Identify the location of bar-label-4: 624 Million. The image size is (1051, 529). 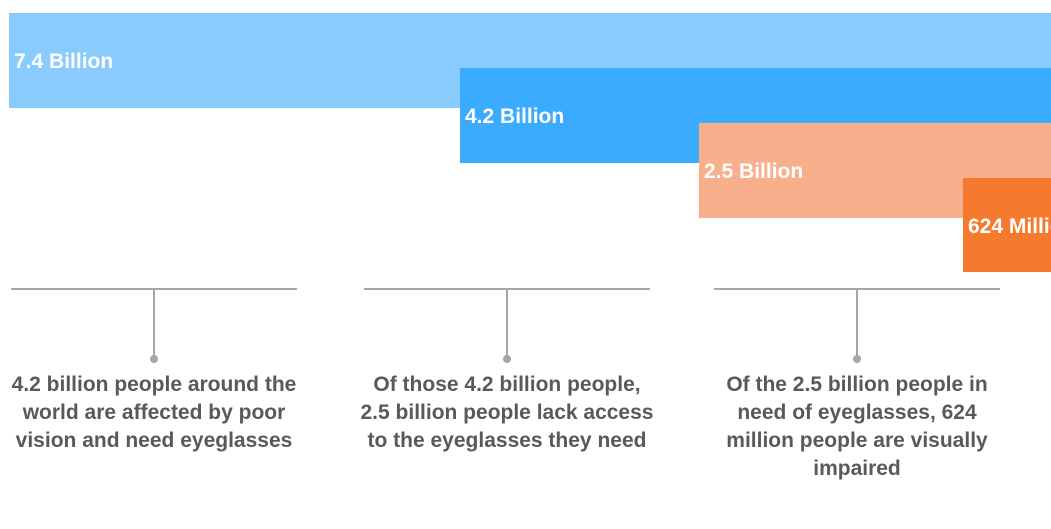
(1009, 226).